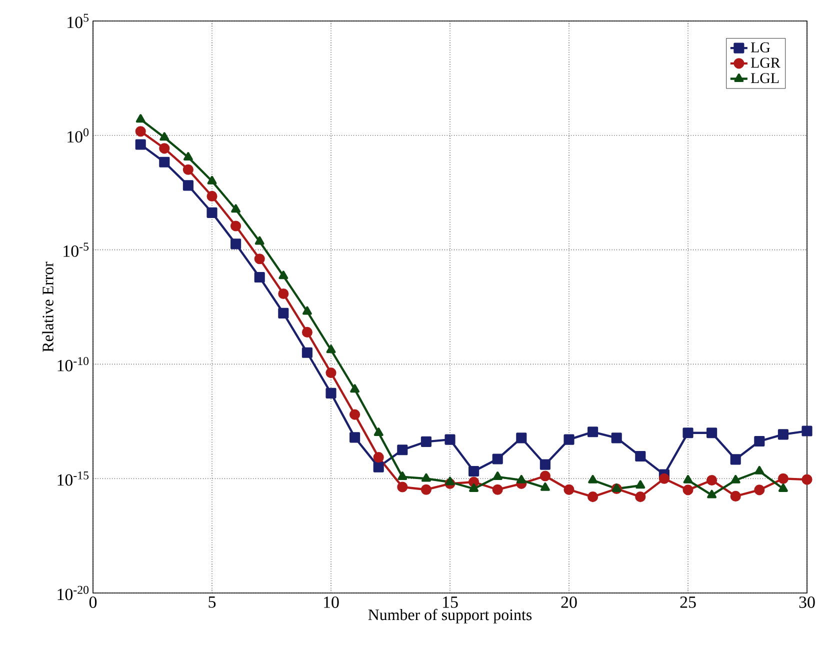 Image resolution: width=822 pixels, height=649 pixels. Describe the element at coordinates (76, 249) in the screenshot. I see `y-tick-label: 10$^{-5}$` at that location.